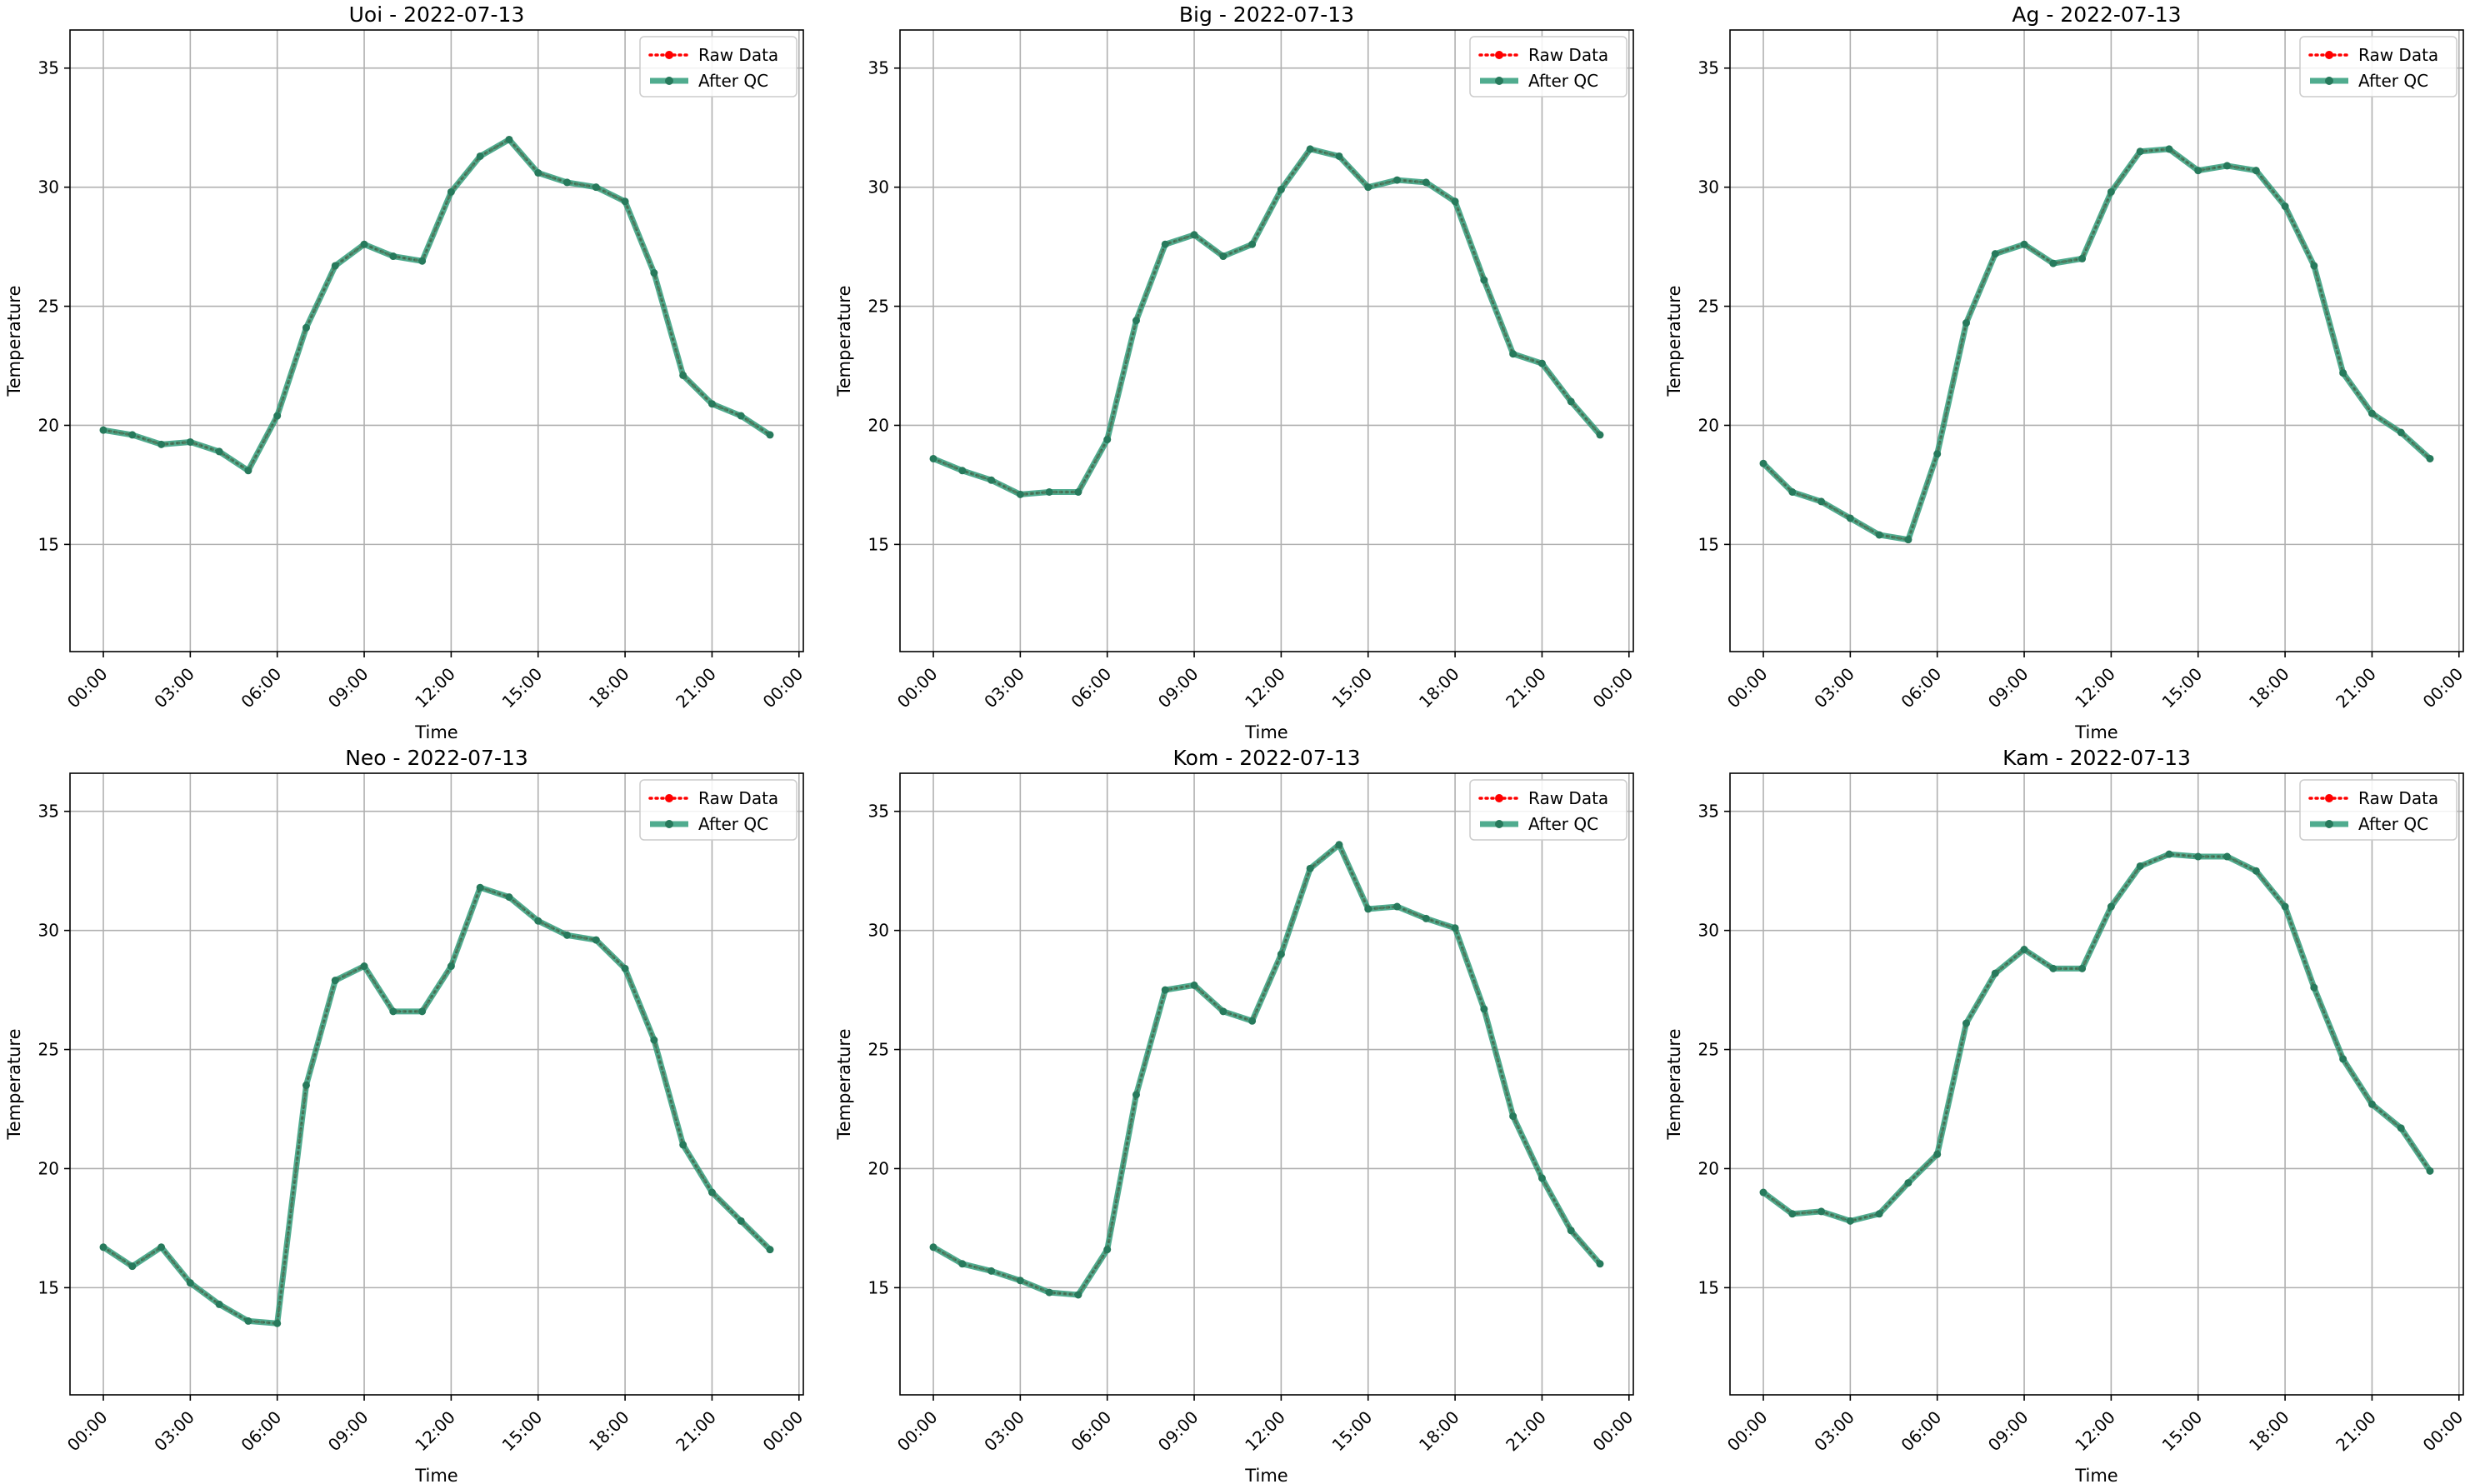 This screenshot has width=2485, height=1484. I want to click on series-line-raw-data, so click(437, 305).